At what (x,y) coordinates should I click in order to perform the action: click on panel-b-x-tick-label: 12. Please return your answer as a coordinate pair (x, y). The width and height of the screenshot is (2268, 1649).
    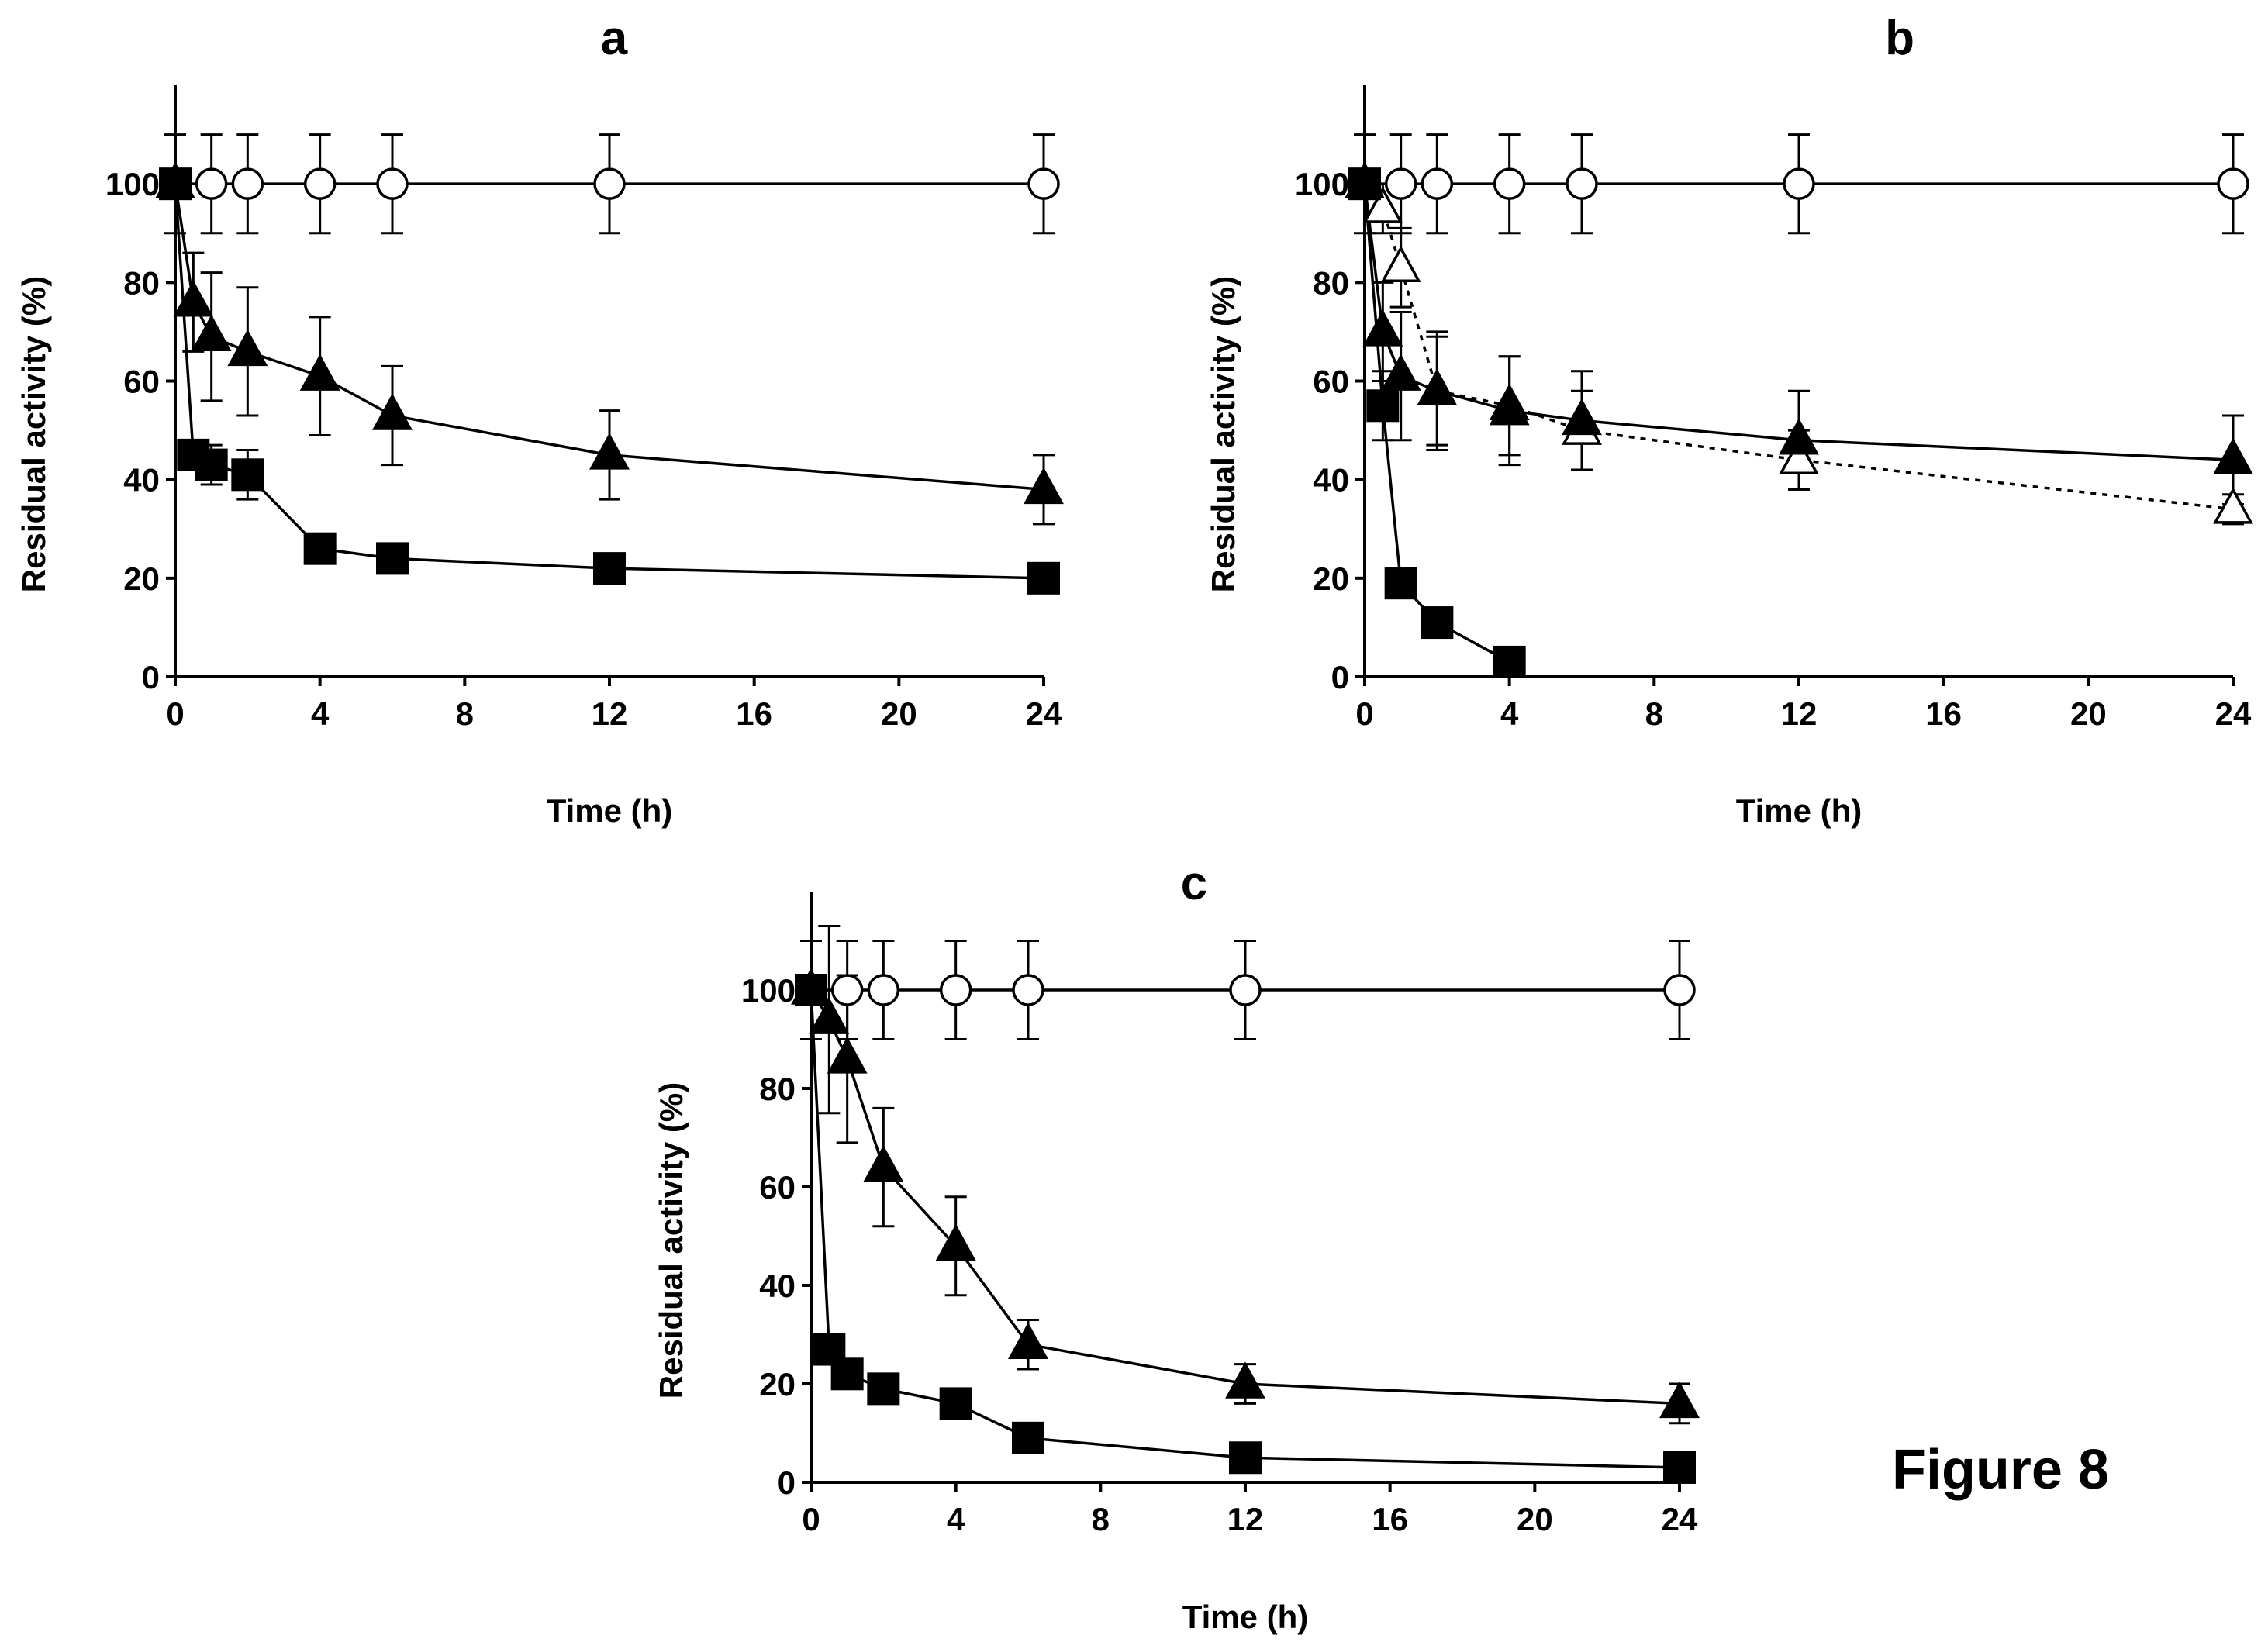
    Looking at the image, I should click on (1799, 714).